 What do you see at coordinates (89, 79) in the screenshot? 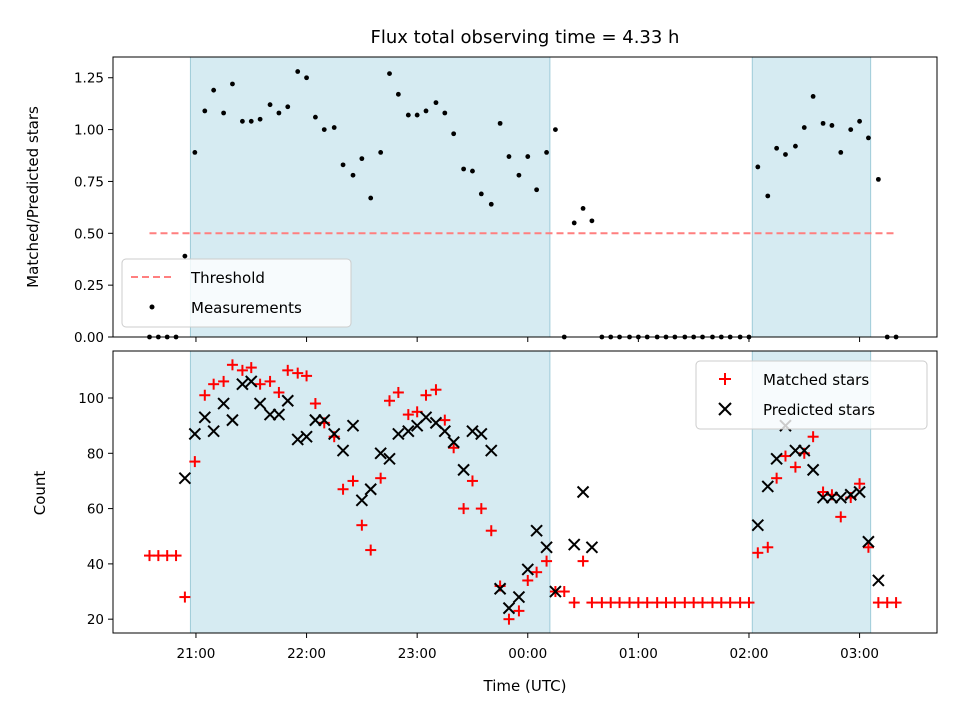
I see `top-y-tick-label: 1.25` at bounding box center [89, 79].